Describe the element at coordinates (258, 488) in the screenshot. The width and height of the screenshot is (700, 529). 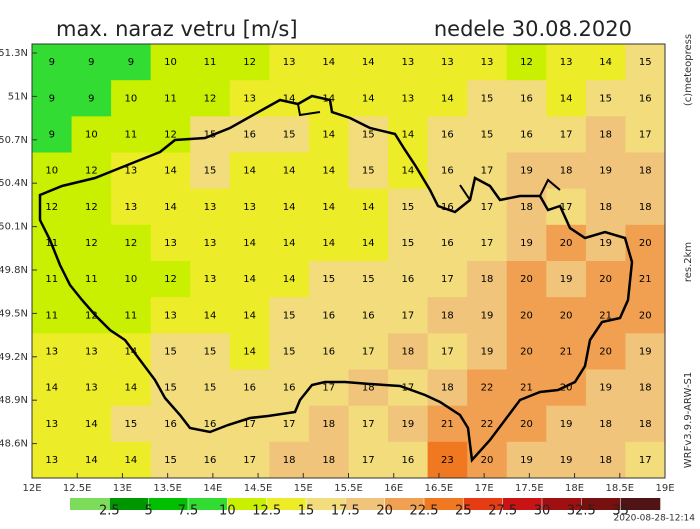
I see `lon-label: 14.5E` at that location.